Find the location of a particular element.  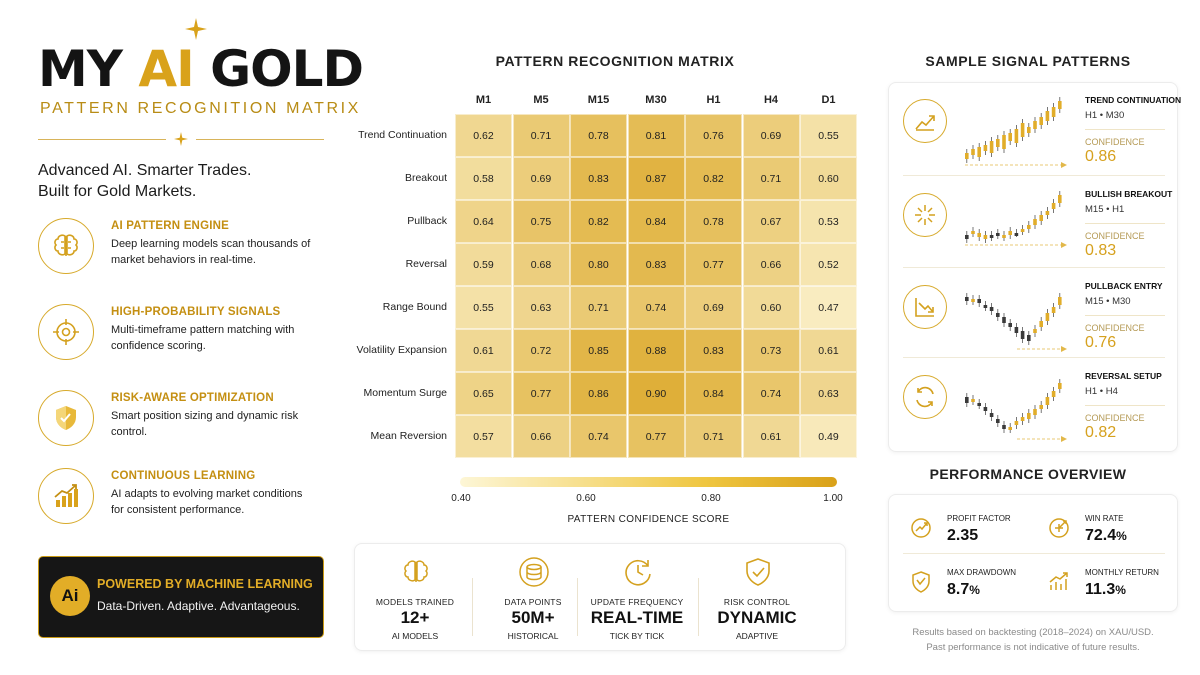

row-divider is located at coordinates (1034, 175).